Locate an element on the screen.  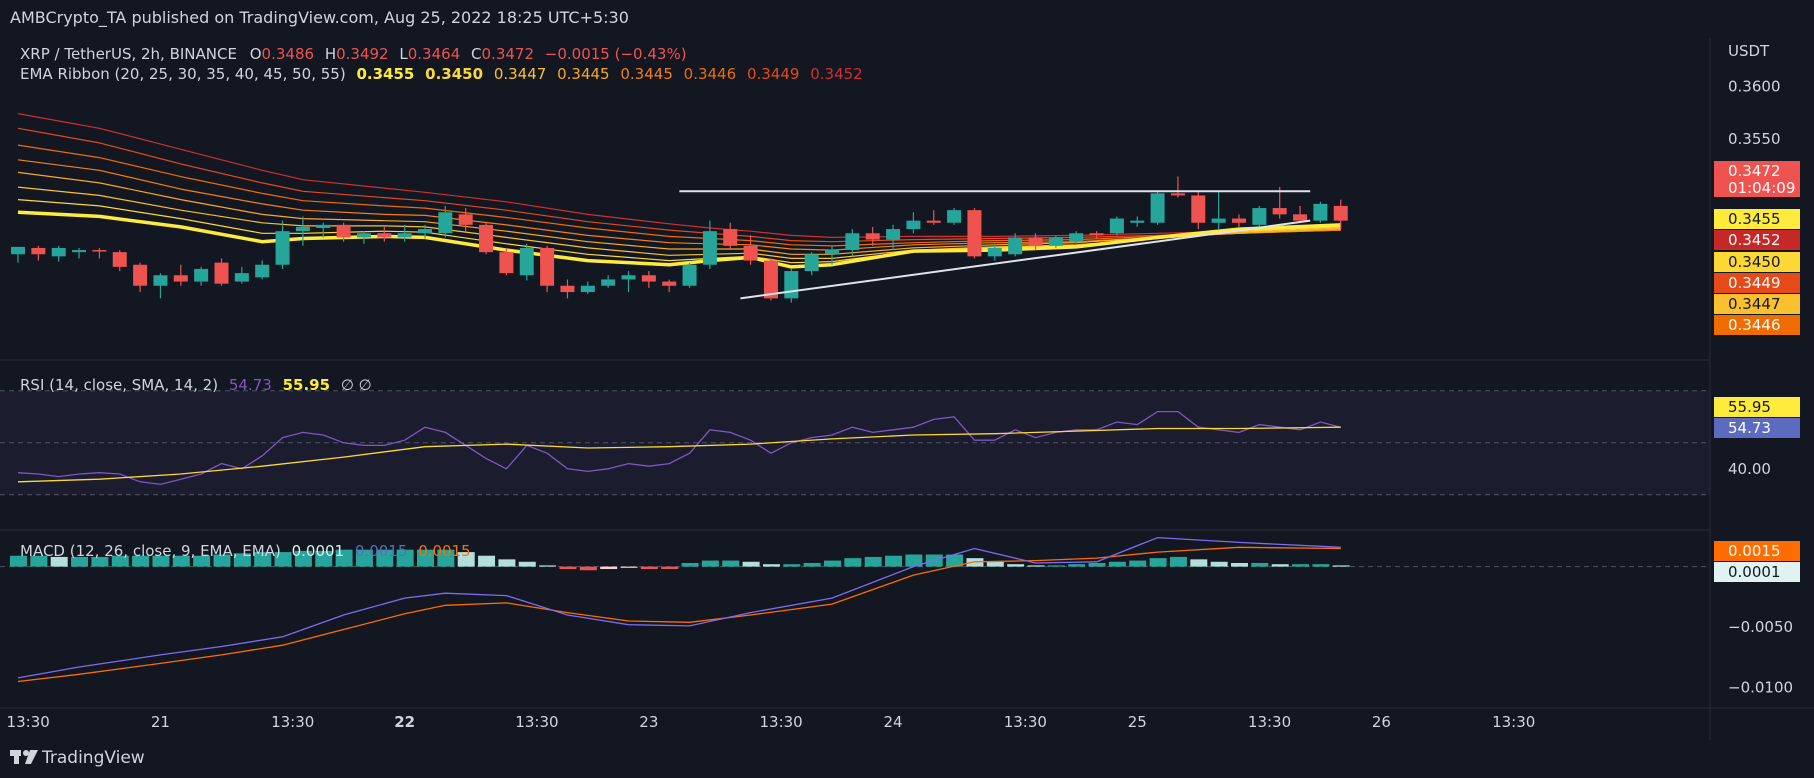
trend-drawings is located at coordinates (995, 245).